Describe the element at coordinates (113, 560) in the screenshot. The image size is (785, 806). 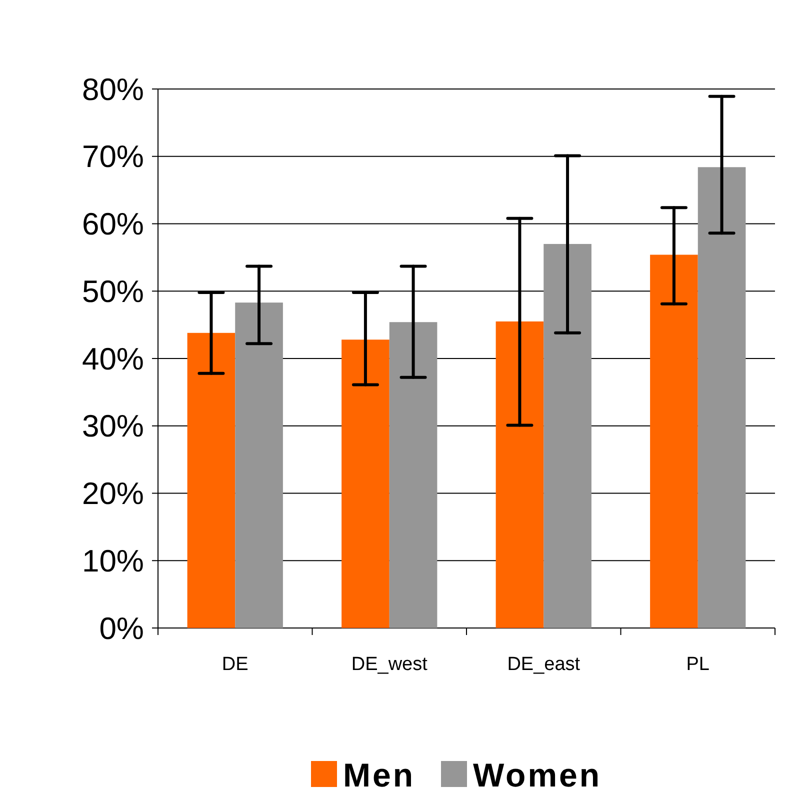
I see `y-tick-label: 10%` at that location.